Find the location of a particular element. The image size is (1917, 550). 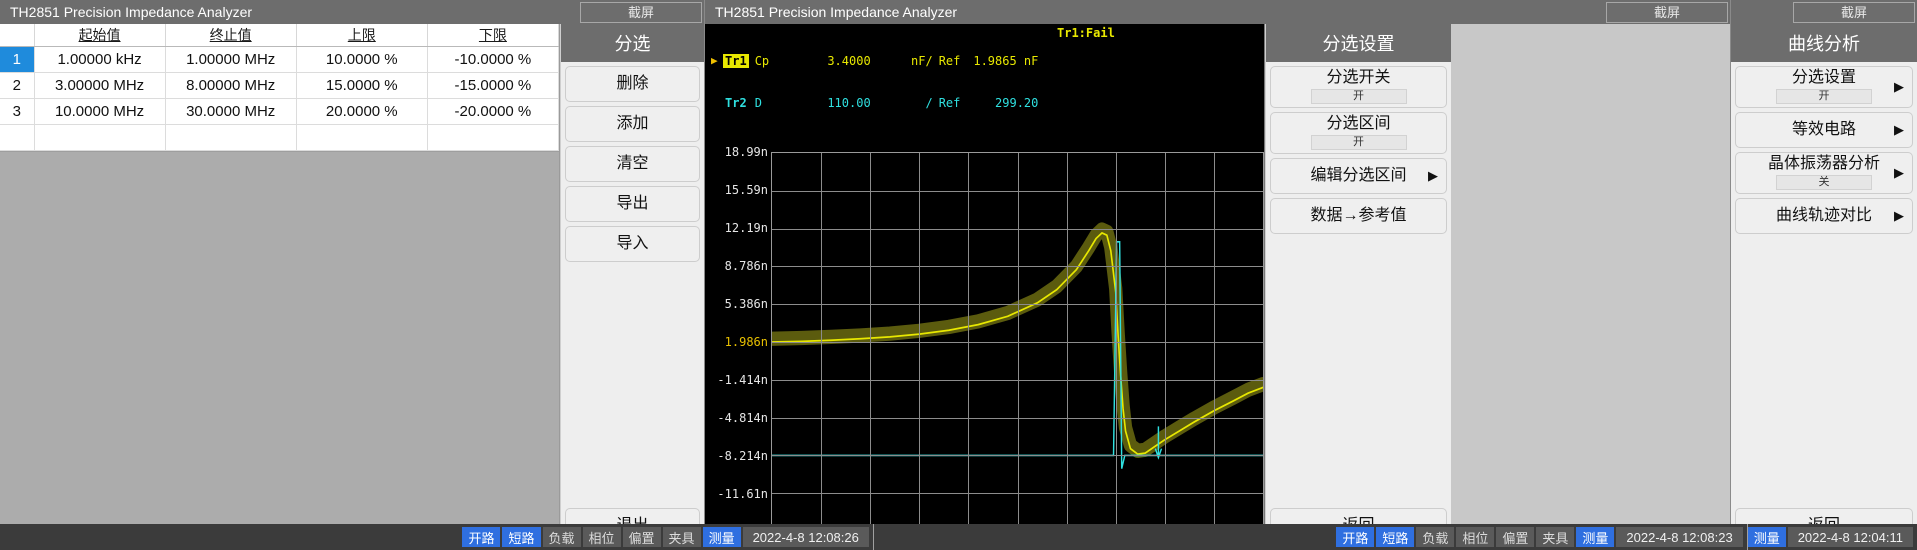

status-timestamp: 2022-4-8 12:08:26 is located at coordinates (805, 537).